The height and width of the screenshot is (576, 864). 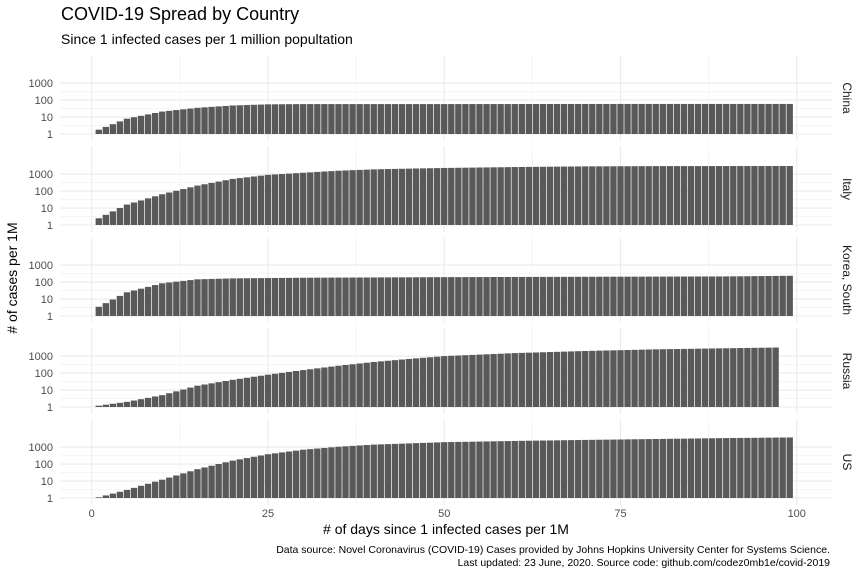 What do you see at coordinates (847, 189) in the screenshot?
I see `facet-strip-label: Italy` at bounding box center [847, 189].